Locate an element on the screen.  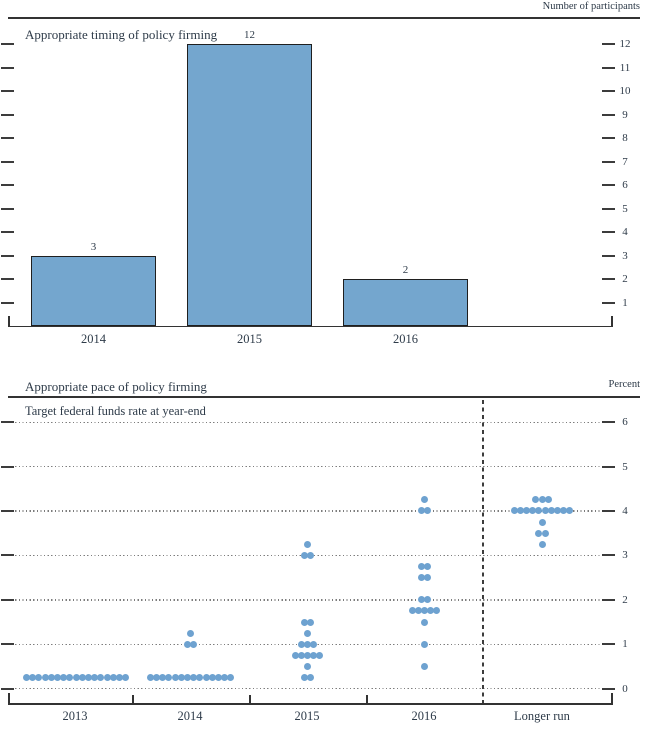
longer-run-separator-line is located at coordinates (483, 552).